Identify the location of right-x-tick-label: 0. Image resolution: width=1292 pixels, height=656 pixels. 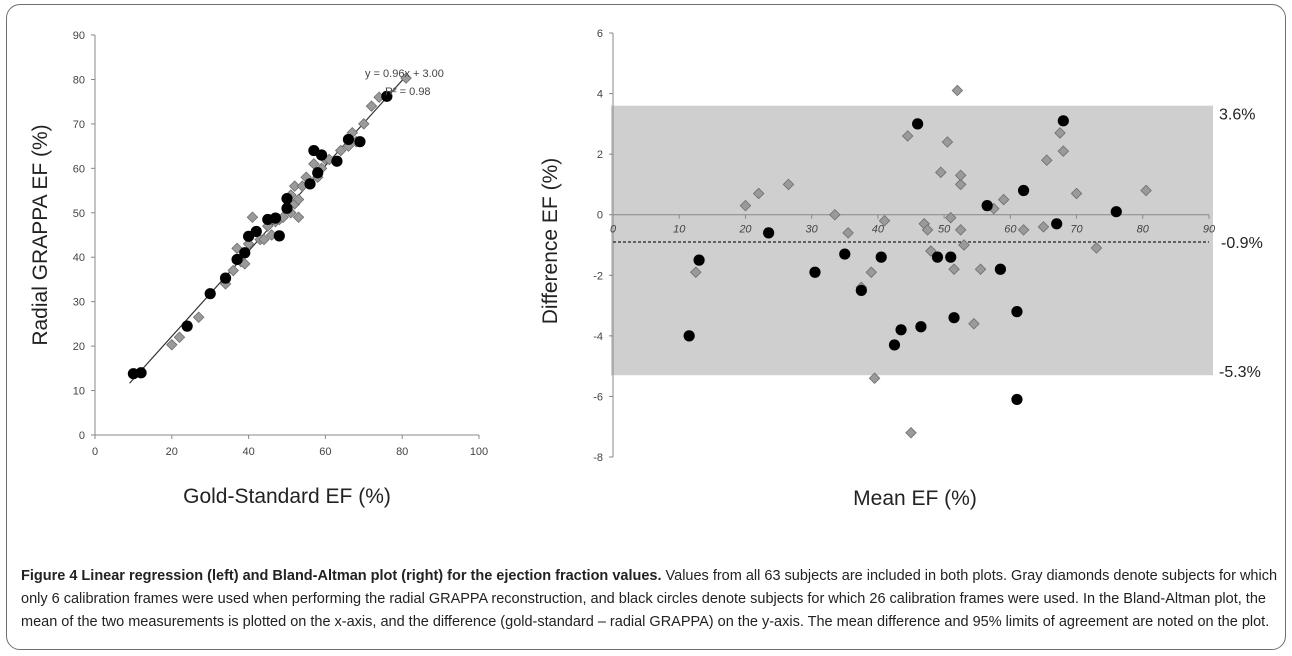
(613, 230).